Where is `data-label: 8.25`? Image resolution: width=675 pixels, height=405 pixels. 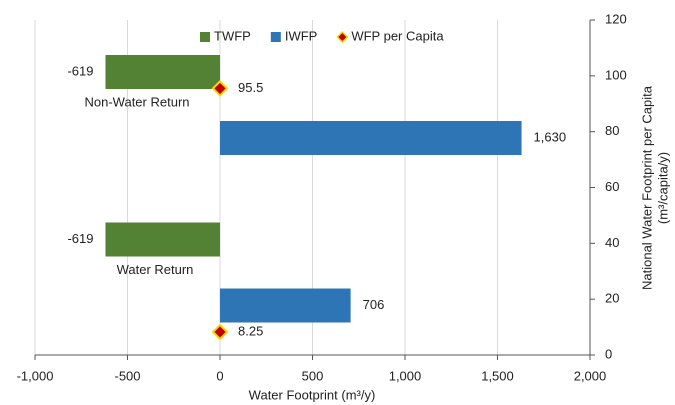 data-label: 8.25 is located at coordinates (250, 330).